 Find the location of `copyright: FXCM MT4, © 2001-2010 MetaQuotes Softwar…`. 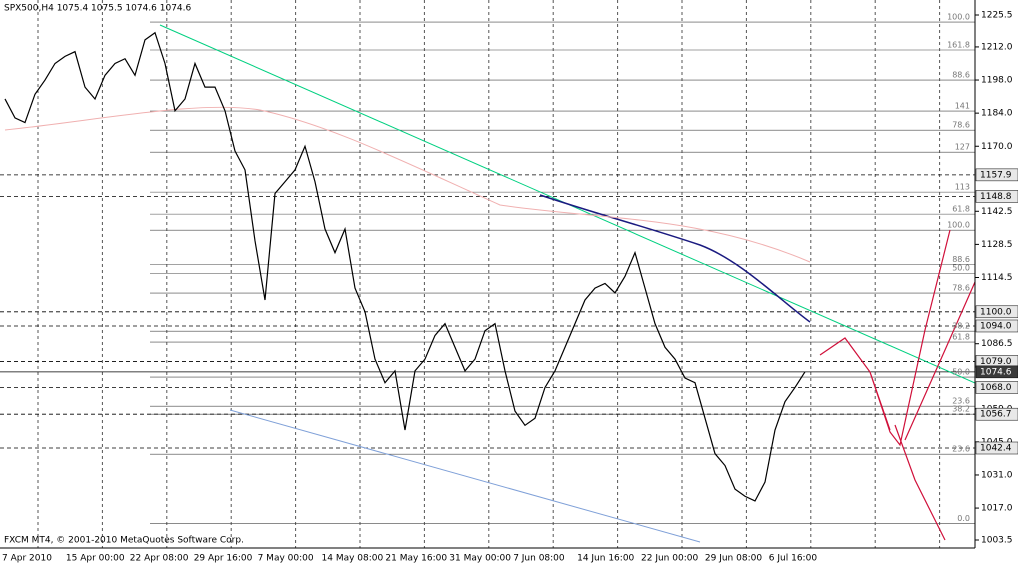

copyright: FXCM MT4, © 2001-2010 MetaQuotes Softwar… is located at coordinates (124, 541).